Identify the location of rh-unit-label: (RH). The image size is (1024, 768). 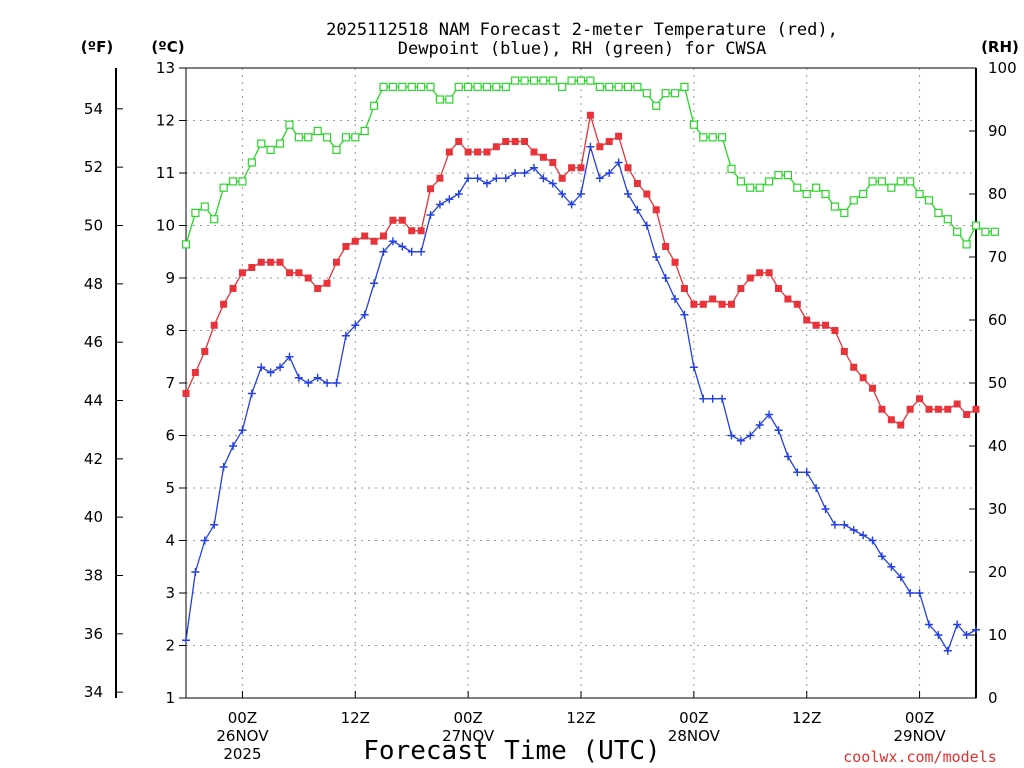
(1000, 47).